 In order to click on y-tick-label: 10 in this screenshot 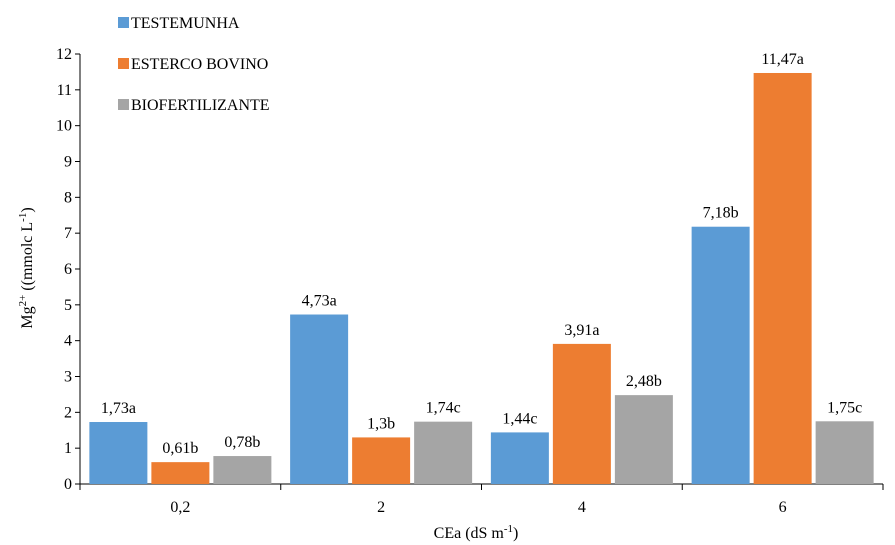, I will do `click(64, 126)`.